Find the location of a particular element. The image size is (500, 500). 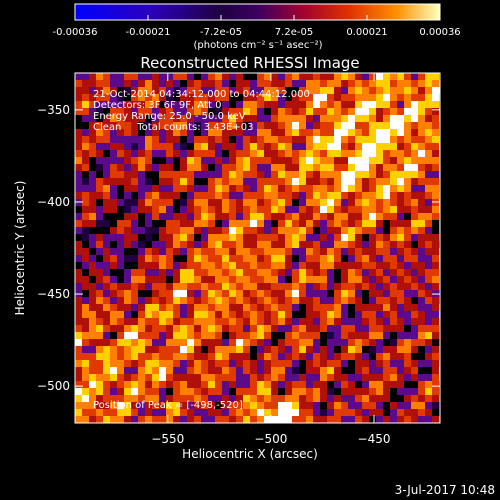

x-tick-label: −550 is located at coordinates (167, 439).